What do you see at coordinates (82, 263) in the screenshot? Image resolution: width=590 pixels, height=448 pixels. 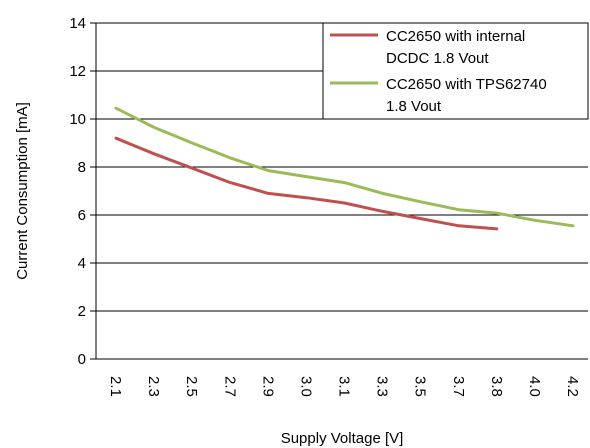 I see `y-tick-label-2: 4` at bounding box center [82, 263].